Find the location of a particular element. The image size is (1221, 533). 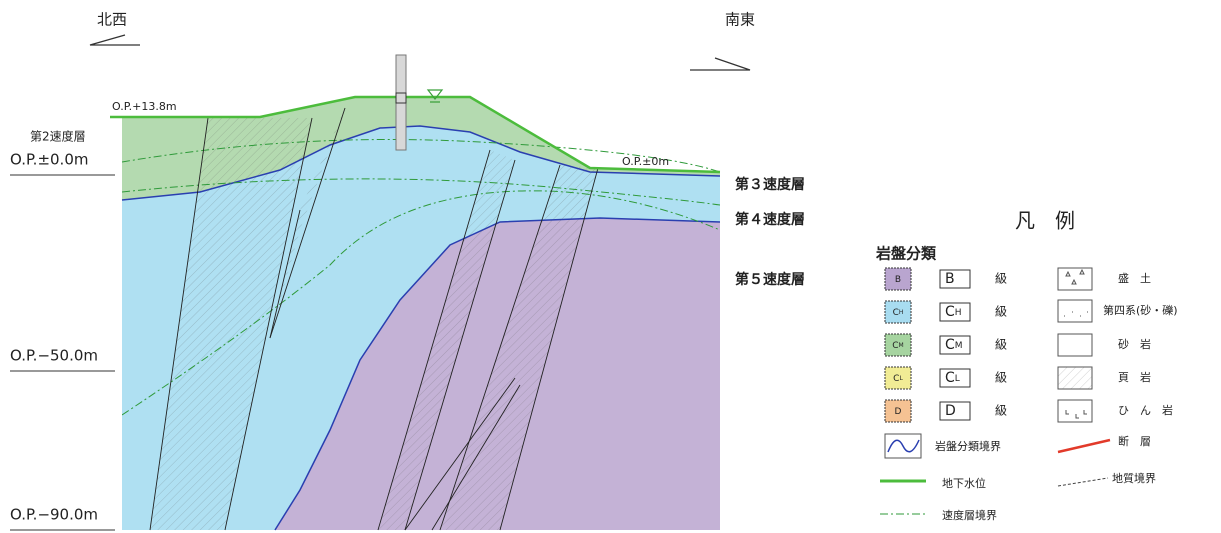

class-sub: M is located at coordinates (959, 346).